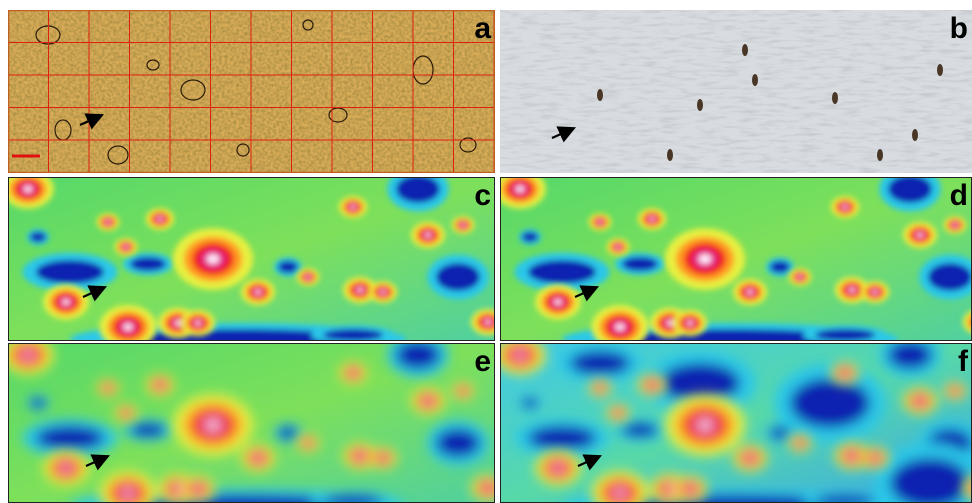  What do you see at coordinates (482, 361) in the screenshot?
I see `panel-label: e` at bounding box center [482, 361].